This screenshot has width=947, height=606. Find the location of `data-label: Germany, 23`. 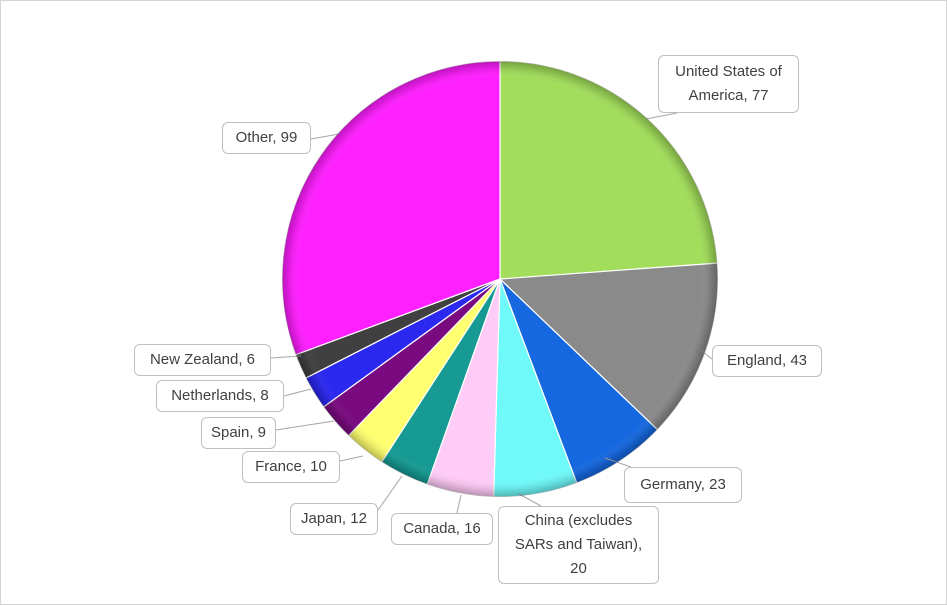

data-label: Germany, 23 is located at coordinates (683, 485).